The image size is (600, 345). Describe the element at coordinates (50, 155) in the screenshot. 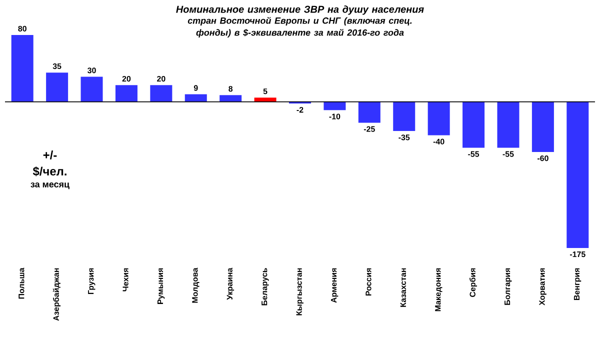

I see `annotation: +/-` at that location.